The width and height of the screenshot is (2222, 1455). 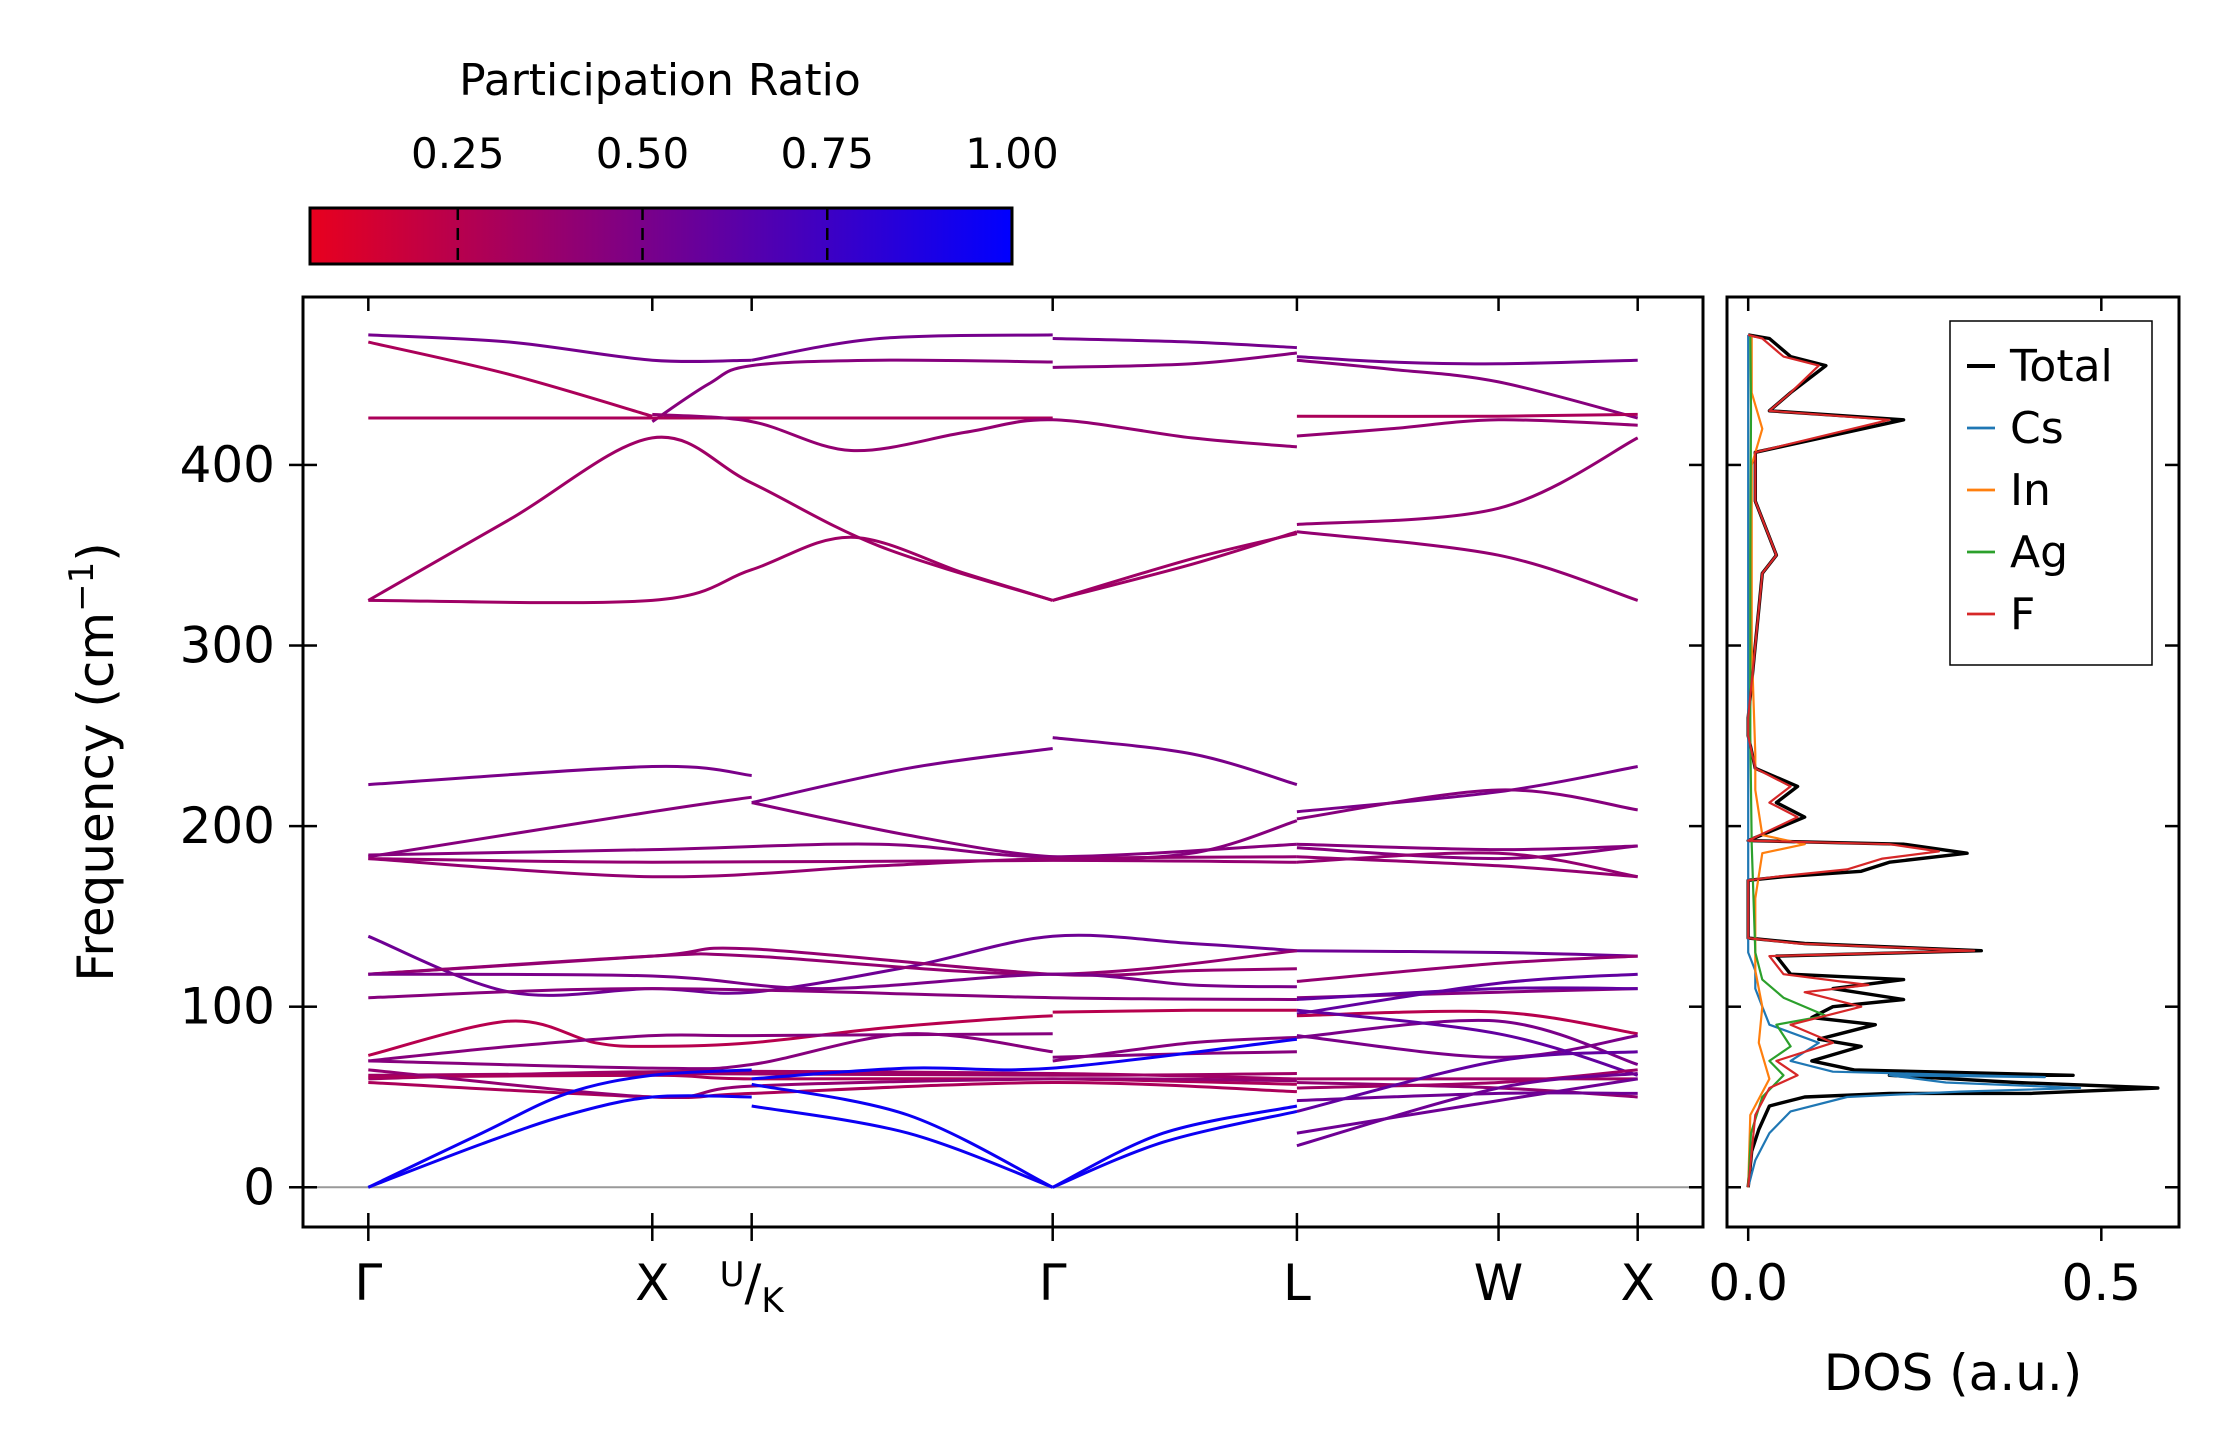 I want to click on legend-label: Total, so click(x=2061, y=366).